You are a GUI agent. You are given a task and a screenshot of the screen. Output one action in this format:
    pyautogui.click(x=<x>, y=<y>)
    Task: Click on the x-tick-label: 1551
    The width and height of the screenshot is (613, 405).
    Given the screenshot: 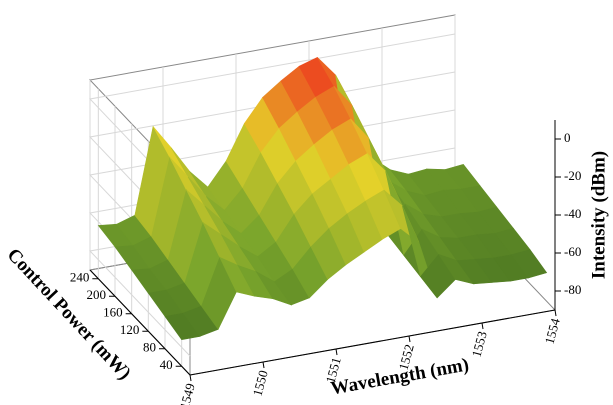 What is the action you would take?
    pyautogui.click(x=333, y=370)
    